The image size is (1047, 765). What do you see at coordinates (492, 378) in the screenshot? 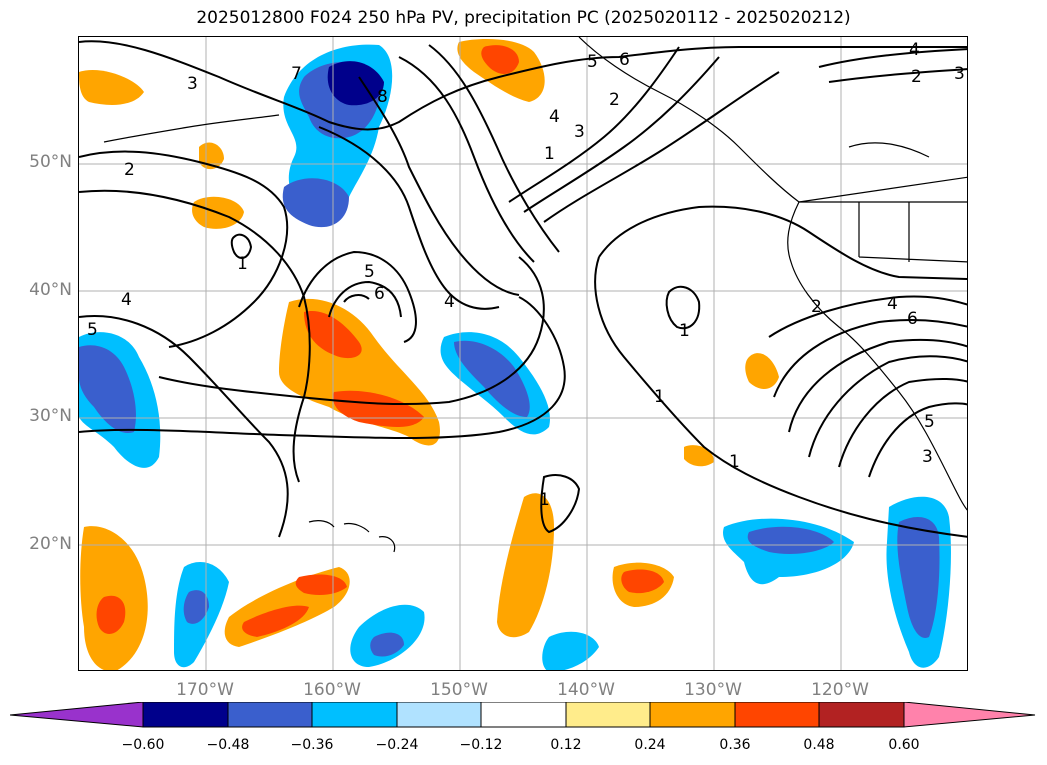
I see `neg-region-central-core` at bounding box center [492, 378].